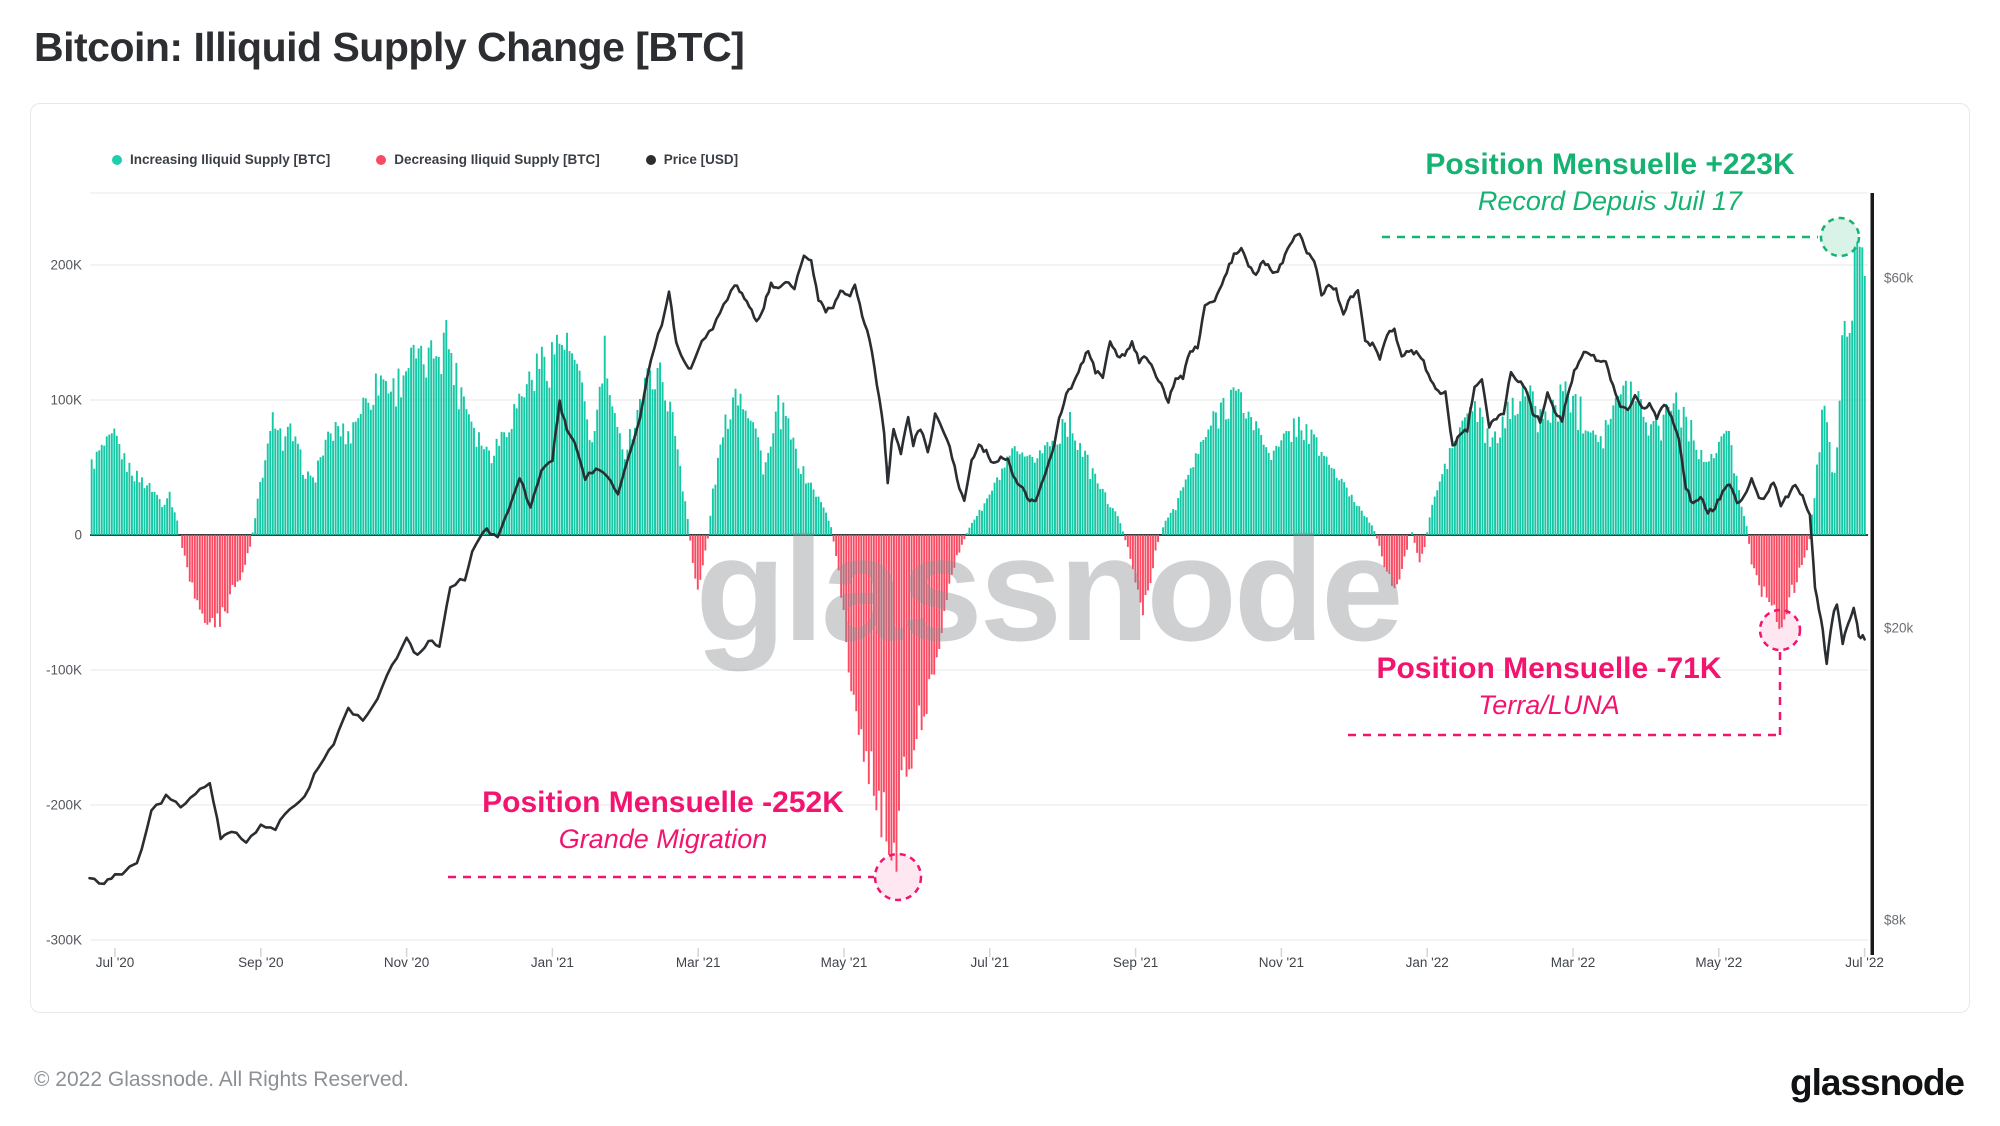  I want to click on x-axis-tick: Jan '22, so click(1427, 962).